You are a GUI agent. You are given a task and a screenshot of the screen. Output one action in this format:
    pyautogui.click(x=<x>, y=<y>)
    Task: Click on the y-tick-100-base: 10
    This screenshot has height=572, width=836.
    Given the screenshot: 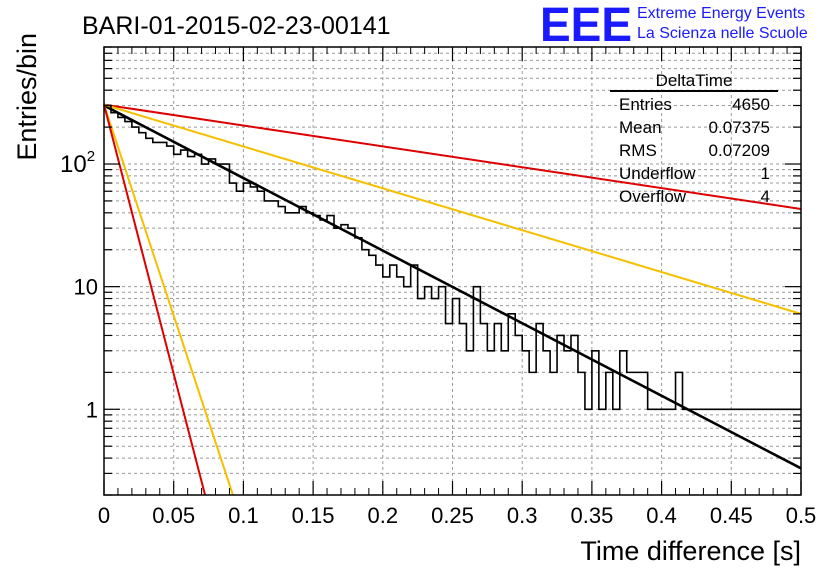 What is the action you would take?
    pyautogui.click(x=73, y=164)
    